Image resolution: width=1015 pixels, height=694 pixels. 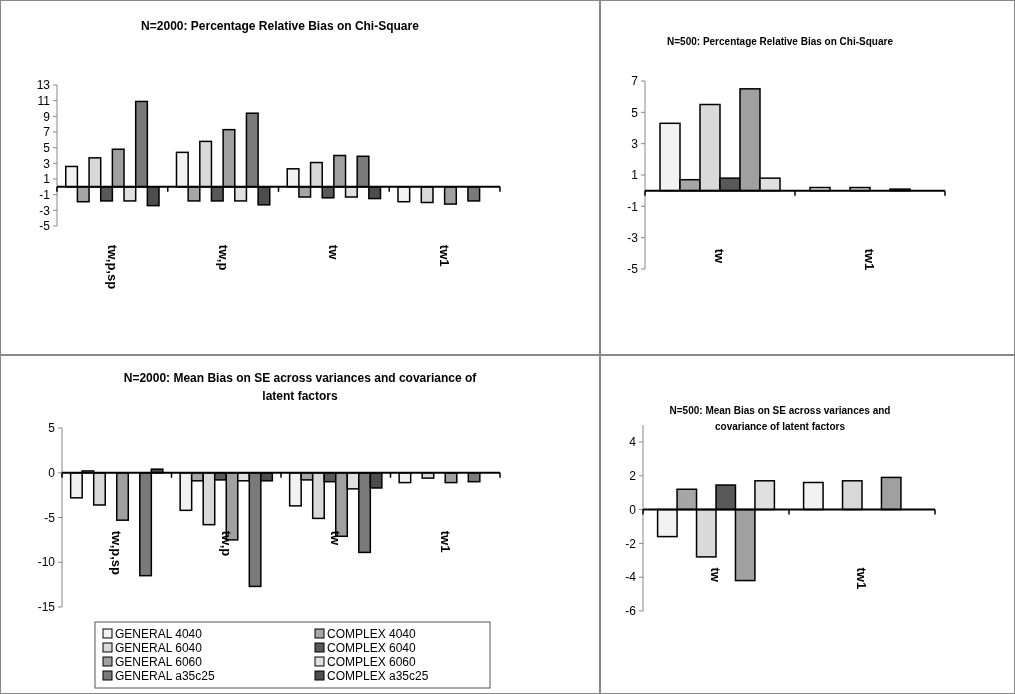 What do you see at coordinates (780, 418) in the screenshot?
I see `chart-title: N=500: Mean Bias on SE across variances and covariance of latent factors` at bounding box center [780, 418].